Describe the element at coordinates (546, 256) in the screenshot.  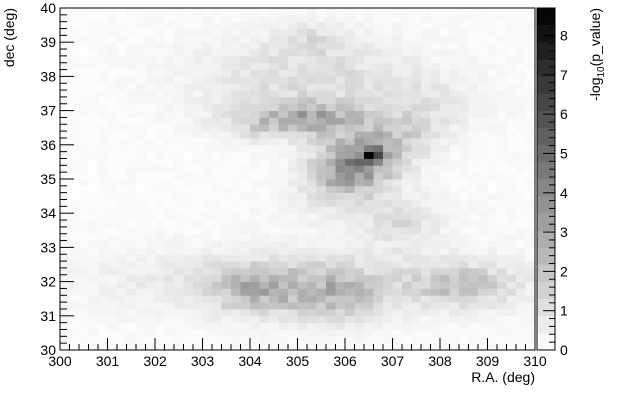
I see `colorbar-step` at that location.